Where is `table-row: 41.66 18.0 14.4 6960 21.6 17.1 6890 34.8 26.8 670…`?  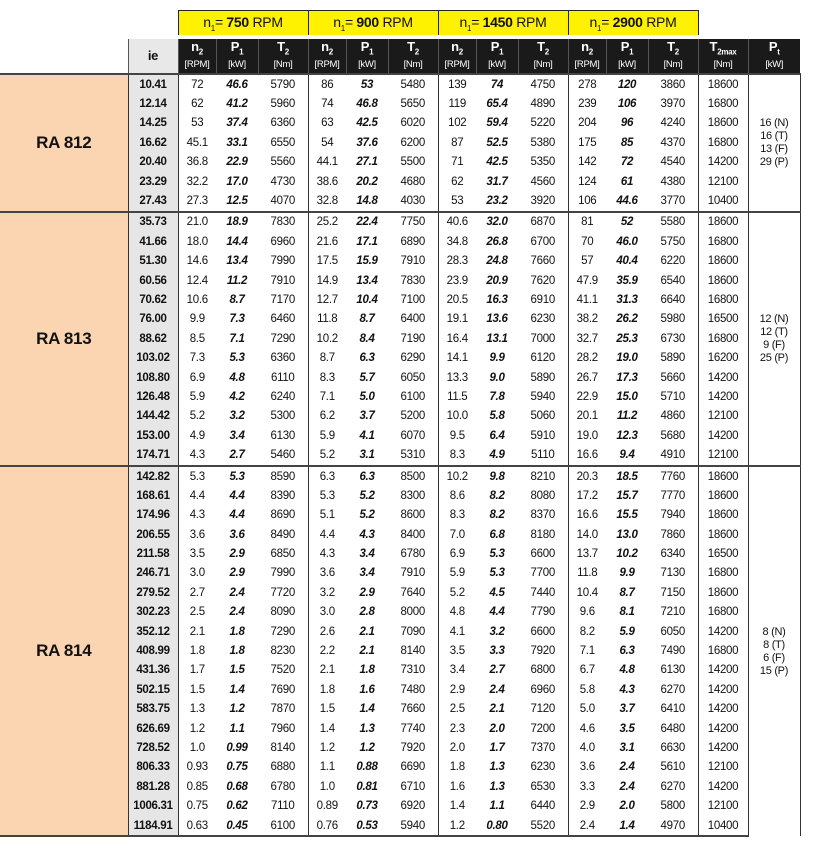
table-row: 41.66 18.0 14.4 6960 21.6 17.1 6890 34.8 26.8 670… is located at coordinates (400, 242).